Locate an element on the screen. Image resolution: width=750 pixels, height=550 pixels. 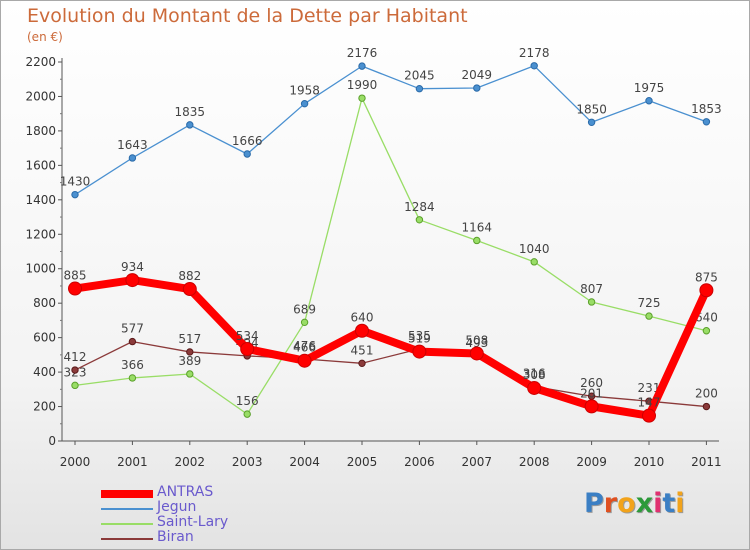
data-label-biran: 231 is located at coordinates (649, 388).